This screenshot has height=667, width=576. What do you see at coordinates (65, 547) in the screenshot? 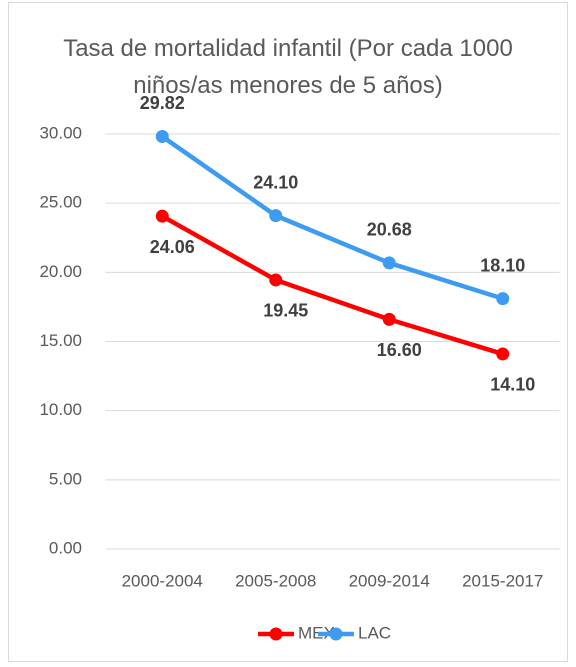
I see `y-tick-label: 0.00` at bounding box center [65, 547].